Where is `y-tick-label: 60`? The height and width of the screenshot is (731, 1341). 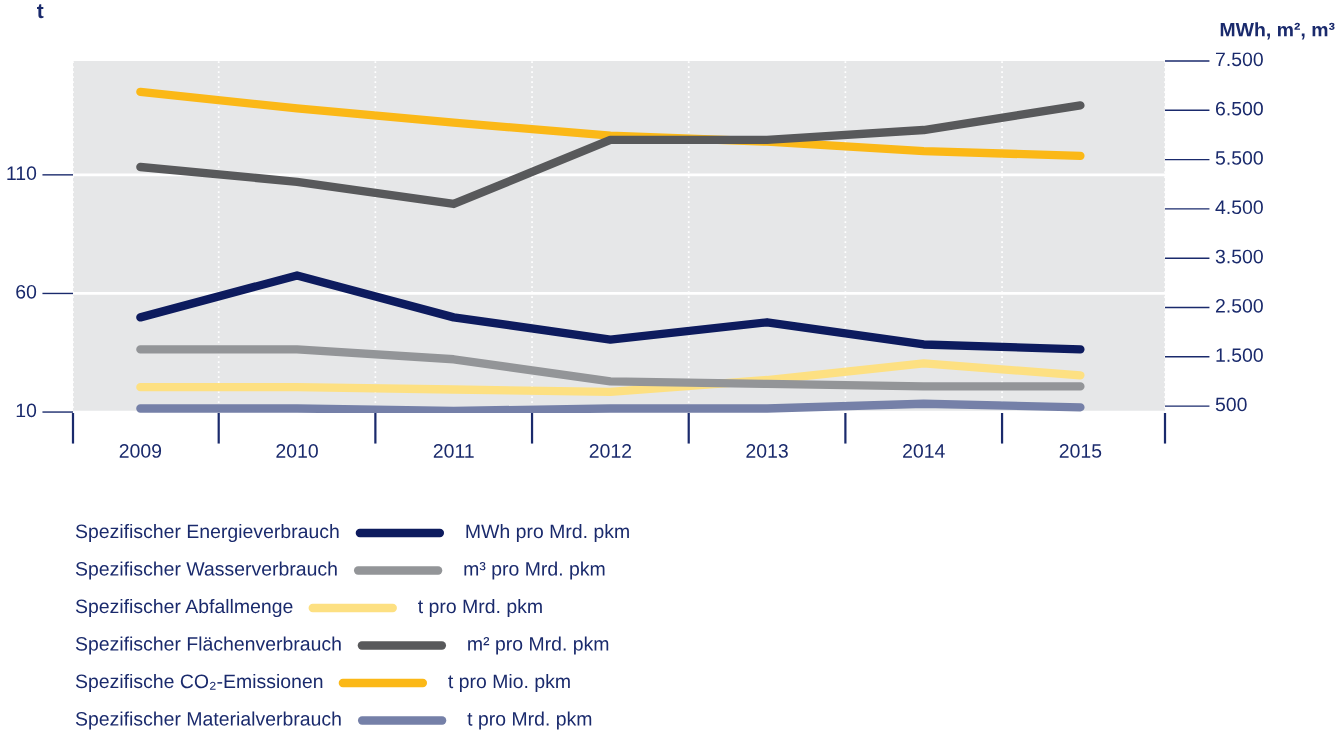 y-tick-label: 60 is located at coordinates (26, 291).